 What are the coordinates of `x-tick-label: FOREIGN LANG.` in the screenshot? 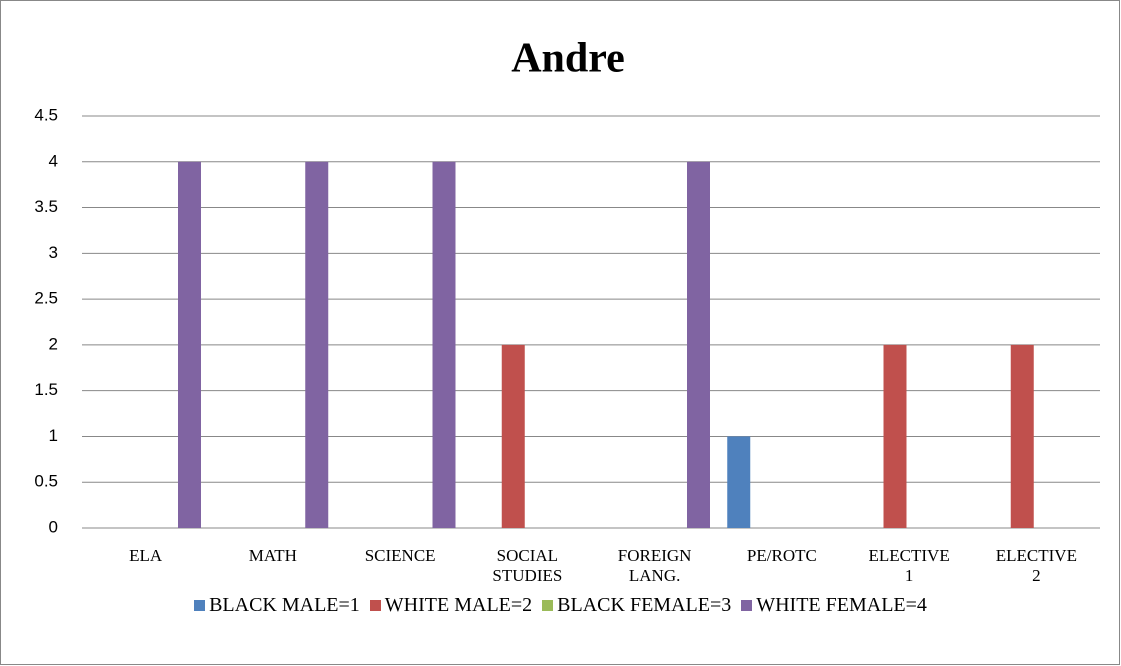 It's located at (654, 565).